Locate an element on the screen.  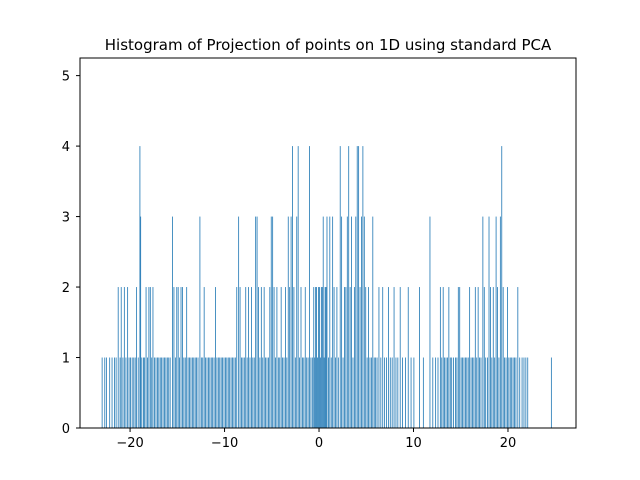
y-tick-label: 2 is located at coordinates (66, 288).